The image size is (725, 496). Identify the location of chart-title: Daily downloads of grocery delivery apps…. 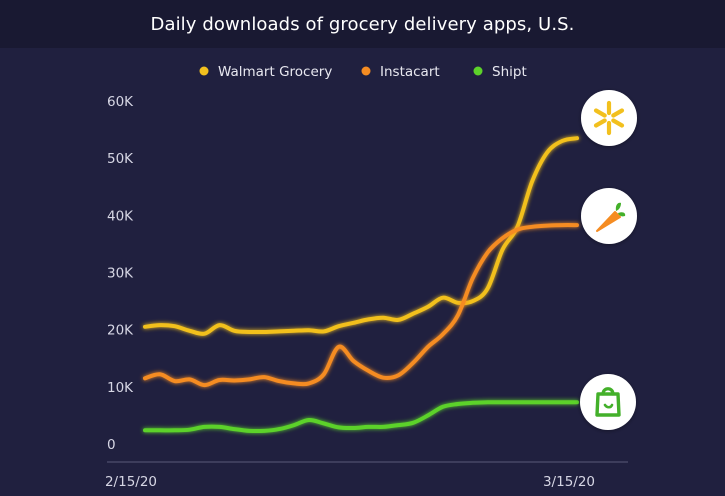
(362, 24).